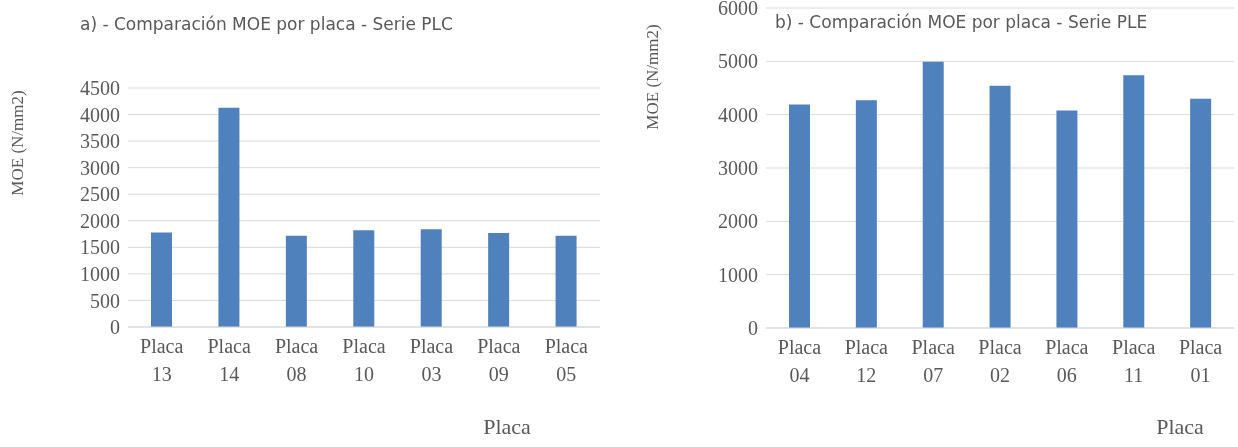  Describe the element at coordinates (100, 141) in the screenshot. I see `y-tick-label: 3500` at that location.